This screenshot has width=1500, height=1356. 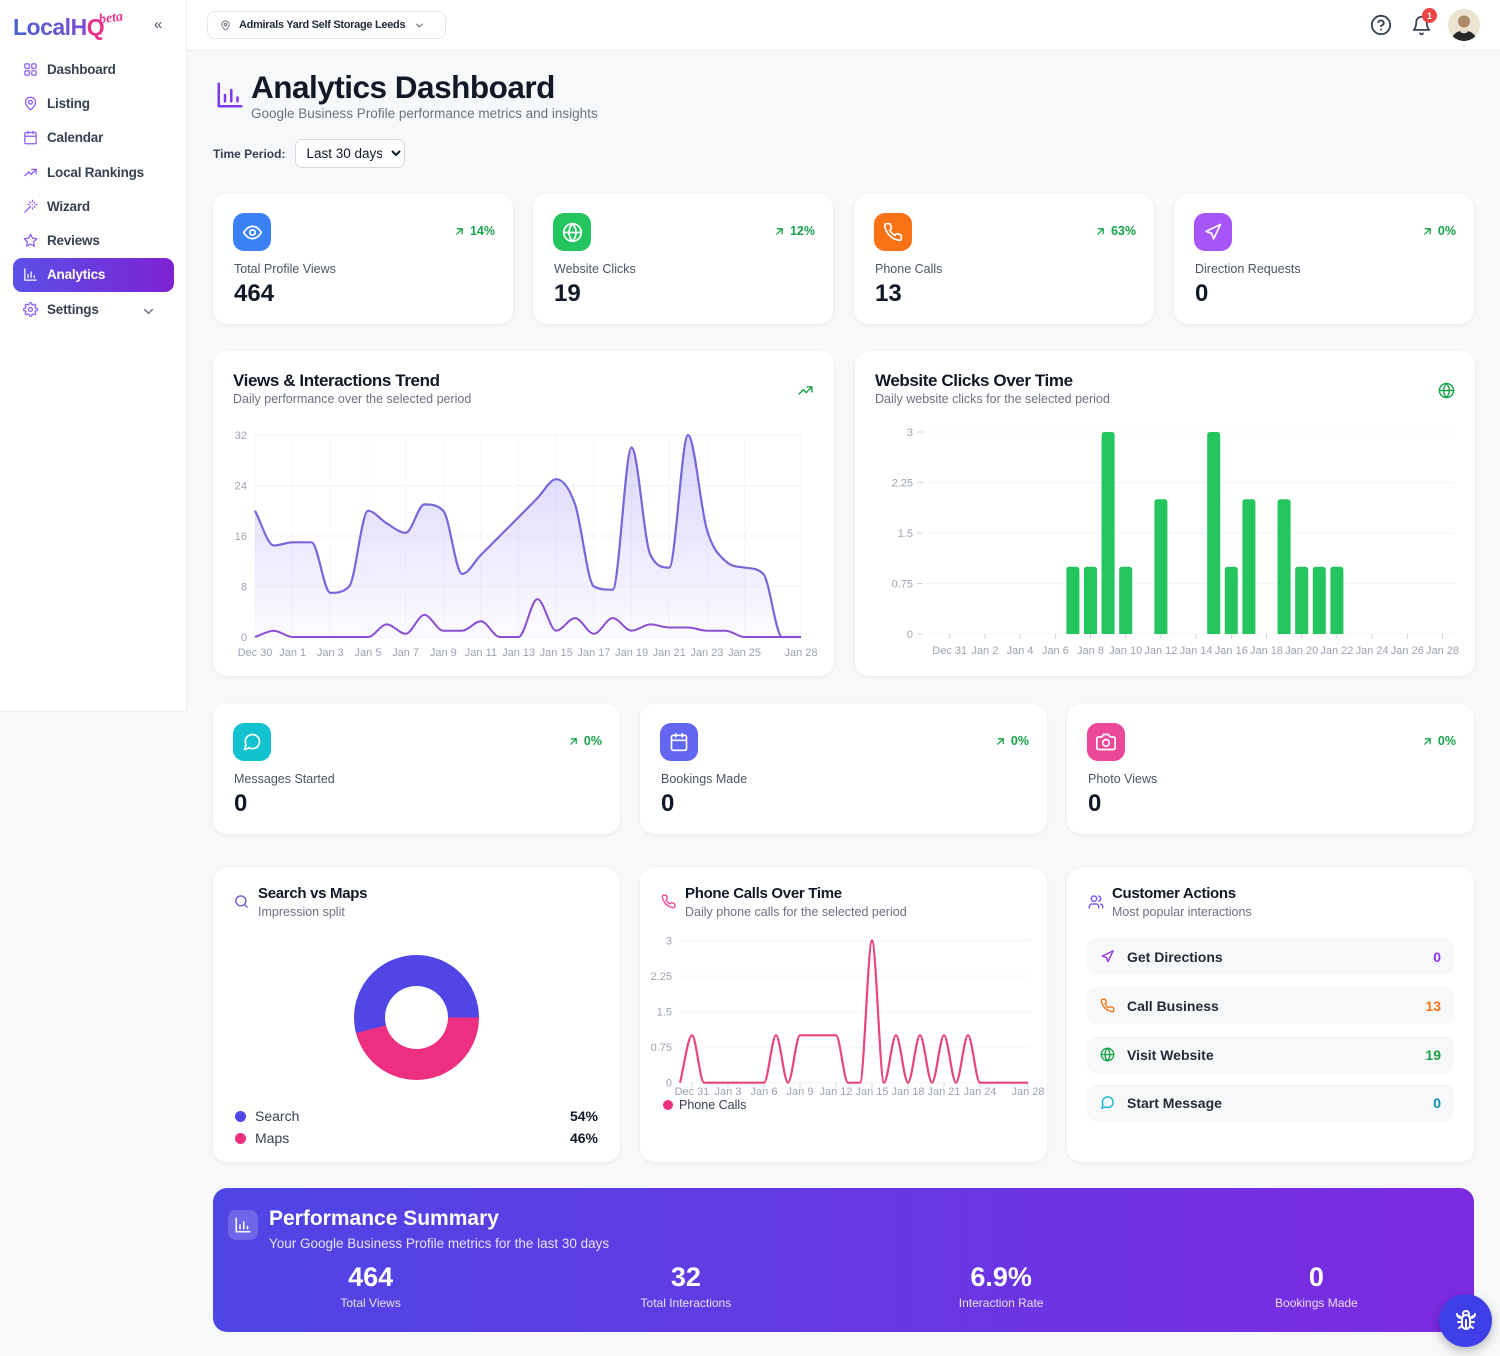 I want to click on svg-text: Jan 23, so click(x=706, y=653).